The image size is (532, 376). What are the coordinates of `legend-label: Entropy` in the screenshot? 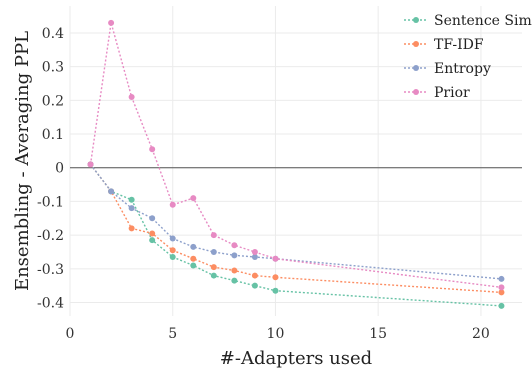 It's located at (462, 69).